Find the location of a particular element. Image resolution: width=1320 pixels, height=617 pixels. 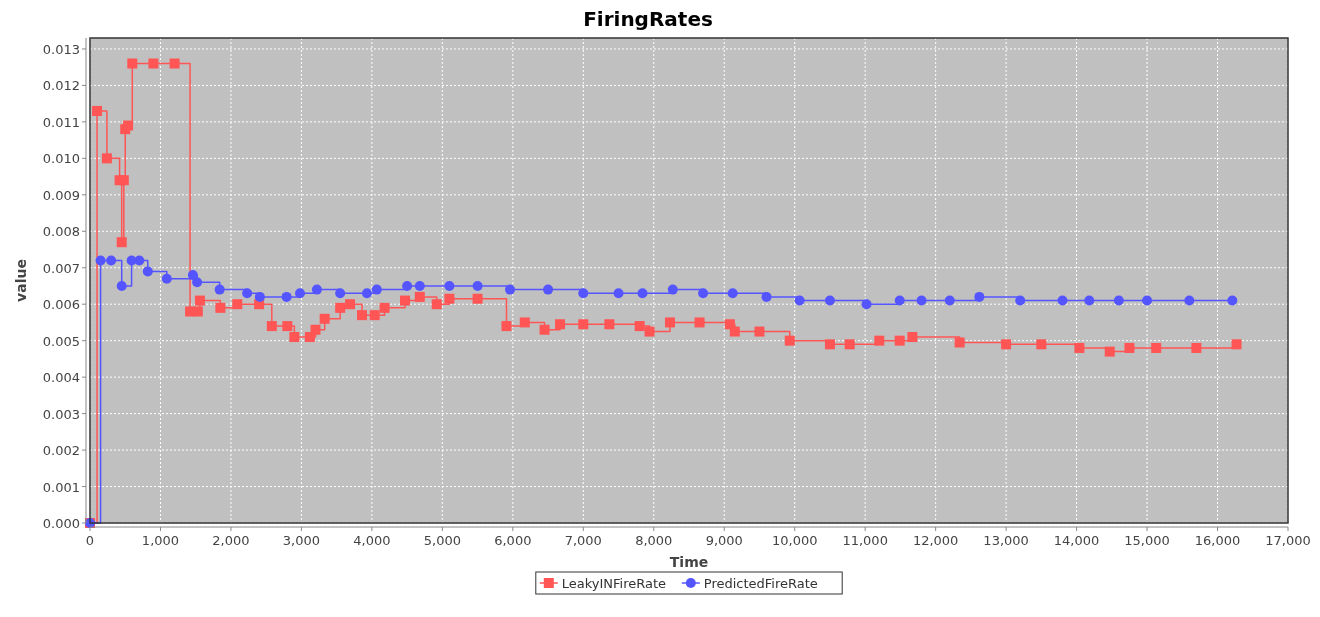

y-tick-label: 0.010 is located at coordinates (61, 159).